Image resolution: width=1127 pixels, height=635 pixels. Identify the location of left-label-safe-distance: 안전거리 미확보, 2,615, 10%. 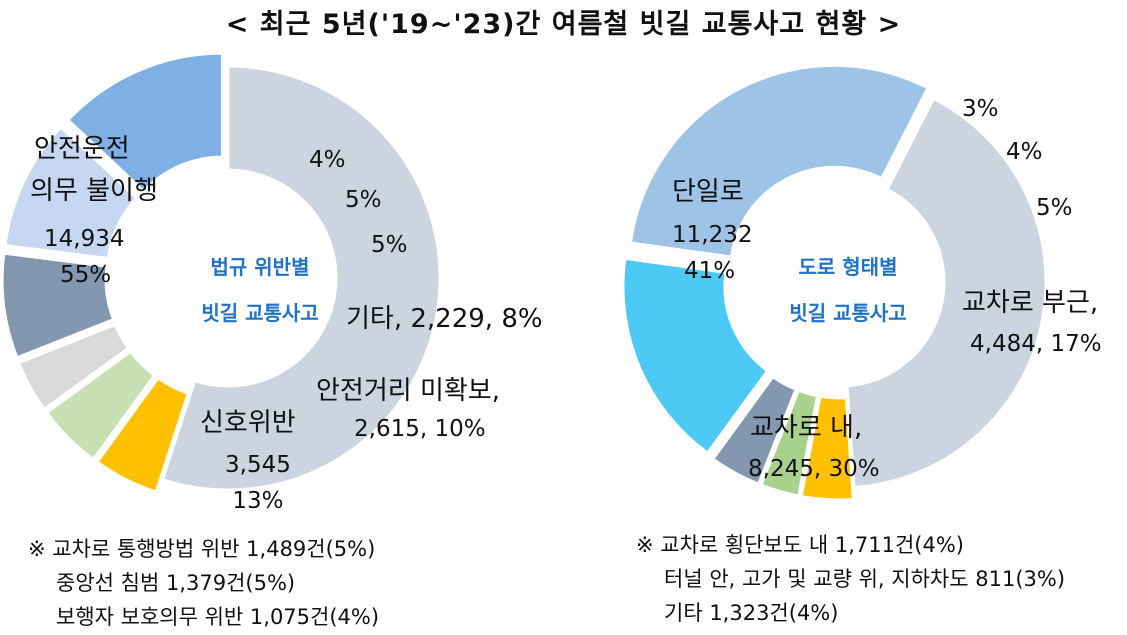
(408, 408).